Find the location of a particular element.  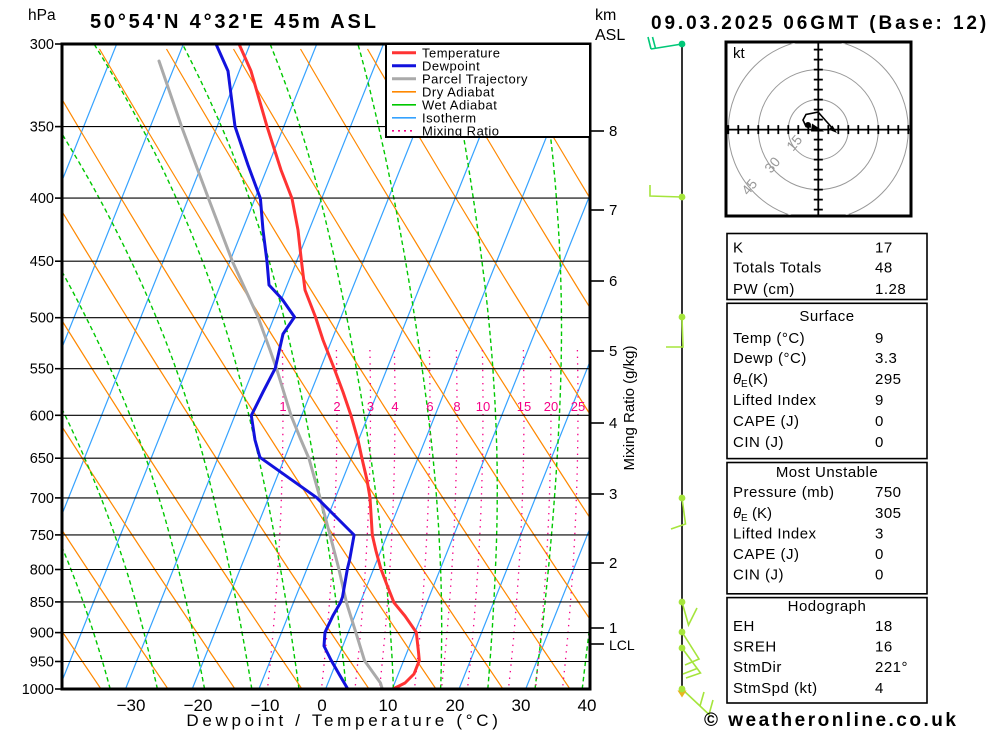

svg-text: Isotherm is located at coordinates (449, 117).